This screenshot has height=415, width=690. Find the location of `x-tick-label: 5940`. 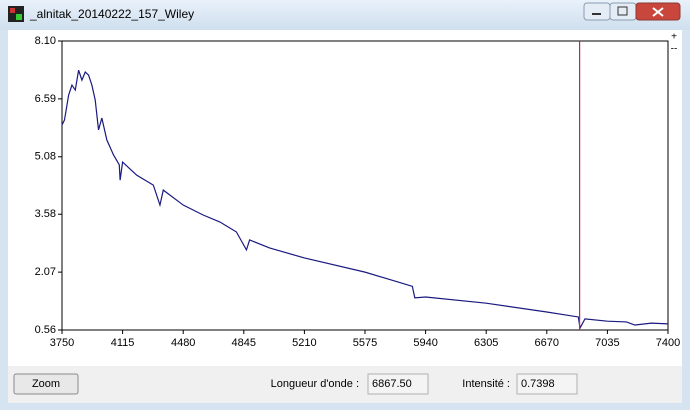

x-tick-label: 5940 is located at coordinates (425, 343).